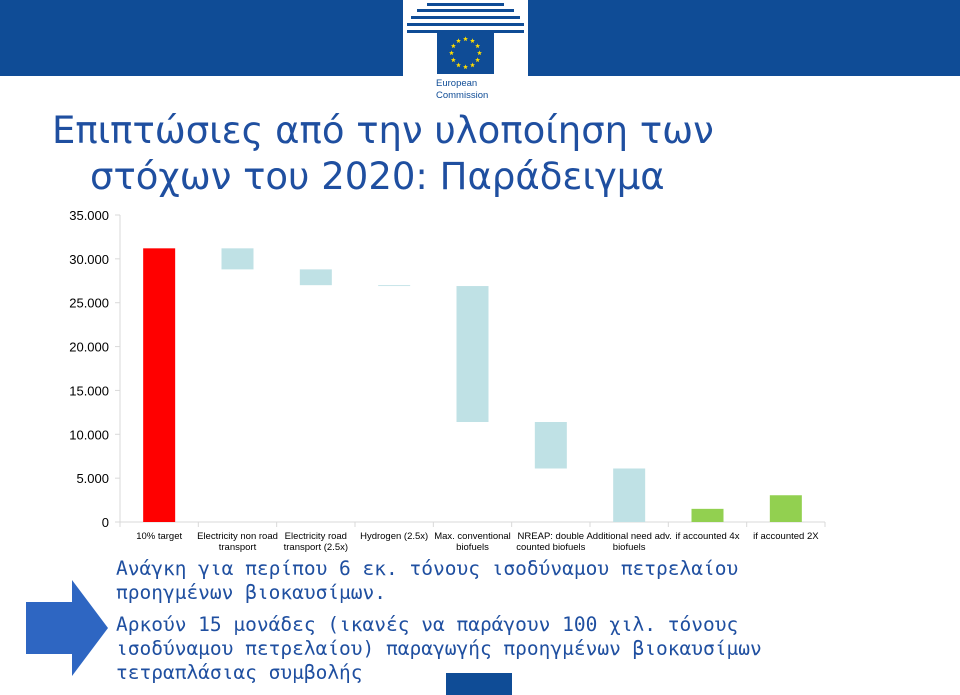 The height and width of the screenshot is (695, 960). What do you see at coordinates (237, 542) in the screenshot?
I see `x-tick-label: Electricity non road transport` at bounding box center [237, 542].